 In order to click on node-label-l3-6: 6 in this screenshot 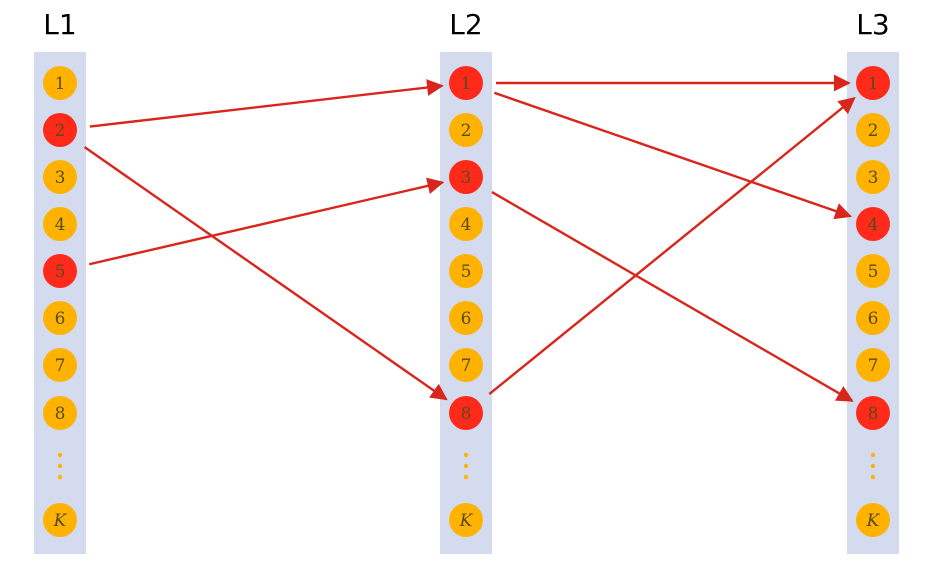, I will do `click(873, 319)`.